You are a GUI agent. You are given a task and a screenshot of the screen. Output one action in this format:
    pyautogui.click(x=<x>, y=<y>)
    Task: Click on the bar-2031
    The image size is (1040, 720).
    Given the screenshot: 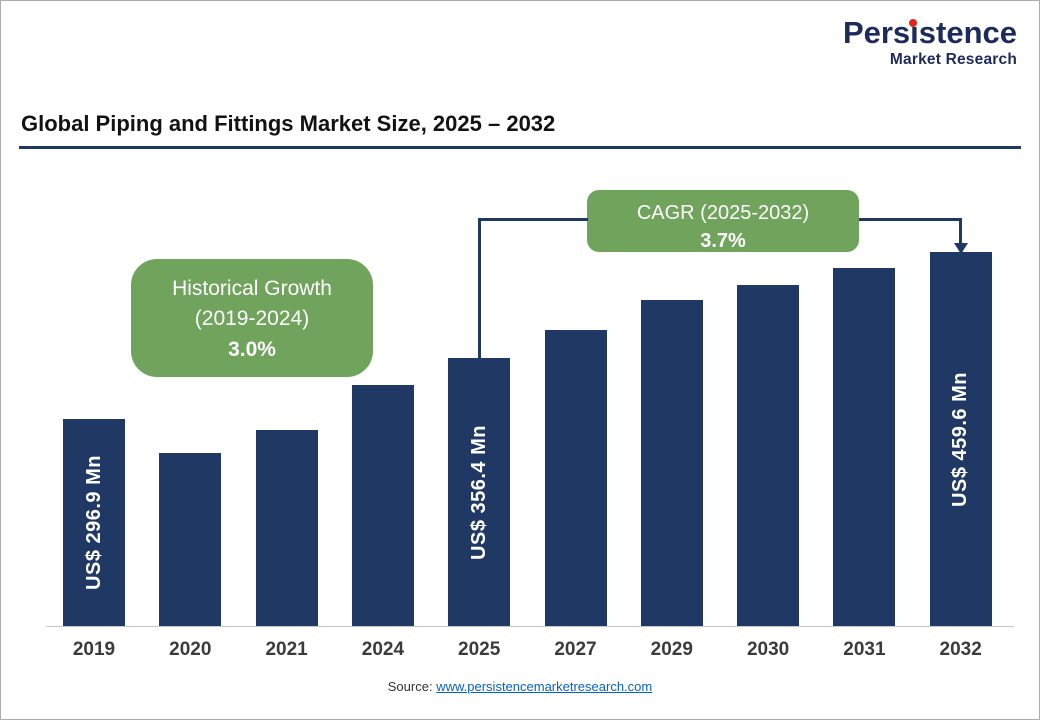 What is the action you would take?
    pyautogui.click(x=864, y=447)
    